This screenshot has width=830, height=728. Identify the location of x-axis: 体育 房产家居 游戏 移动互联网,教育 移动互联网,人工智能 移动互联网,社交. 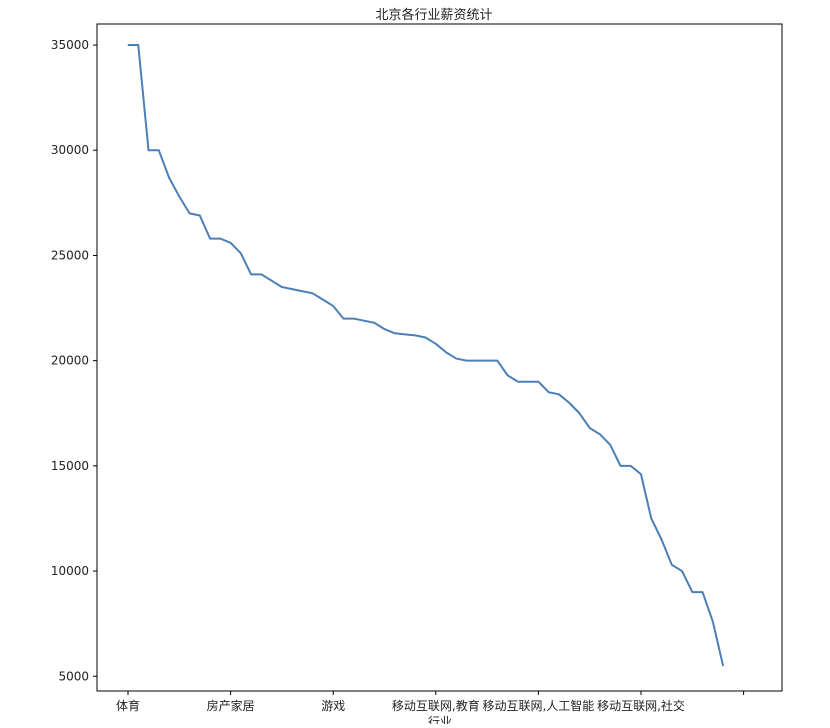
(430, 702).